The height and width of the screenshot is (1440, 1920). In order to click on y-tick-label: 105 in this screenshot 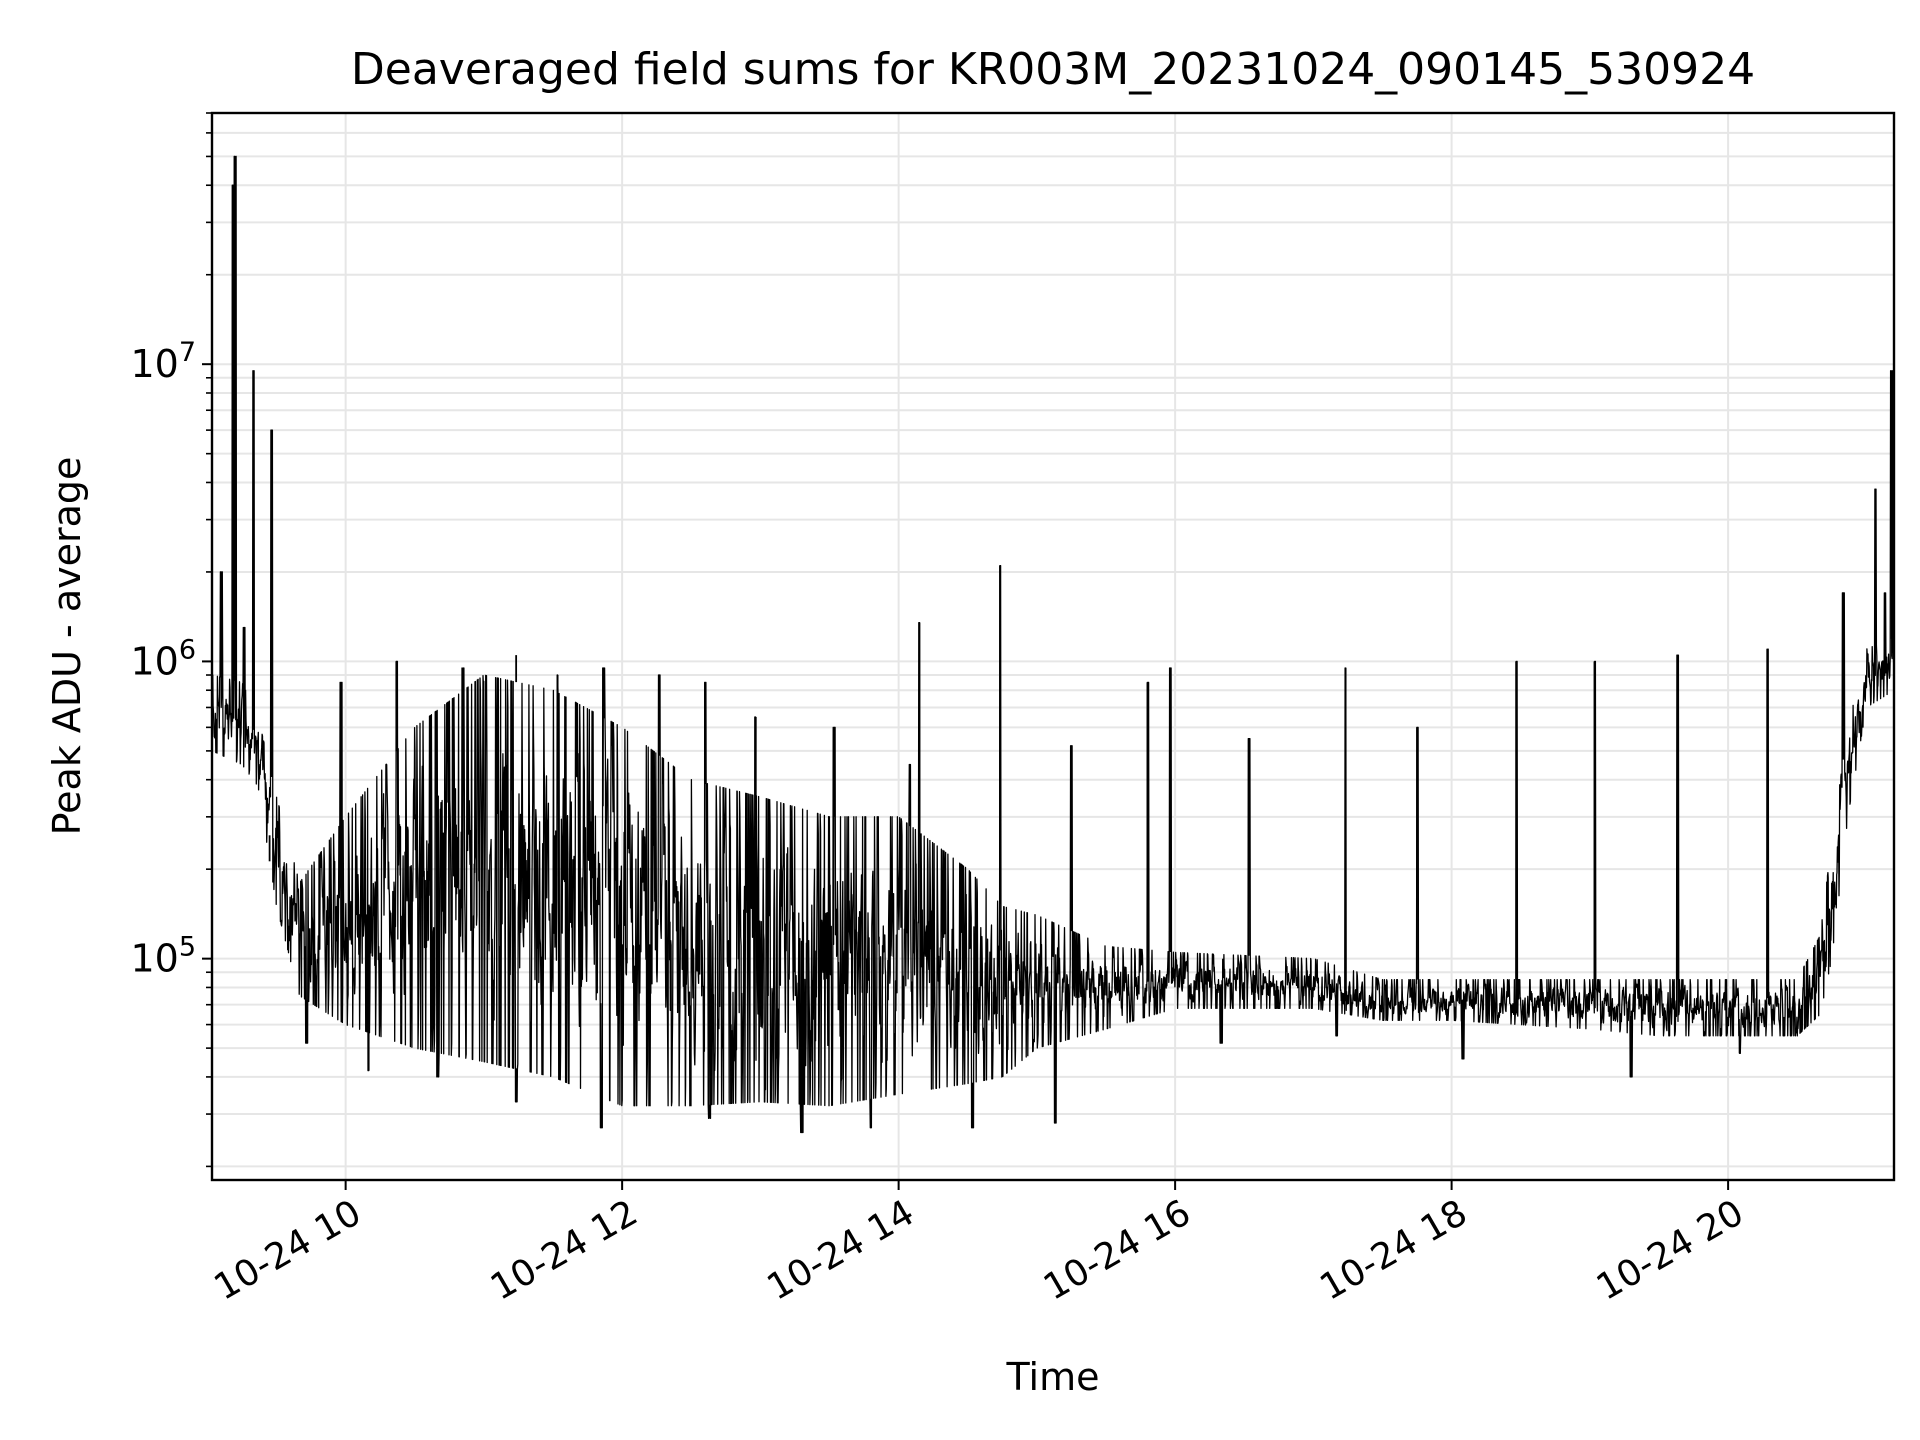, I will do `click(163, 956)`.